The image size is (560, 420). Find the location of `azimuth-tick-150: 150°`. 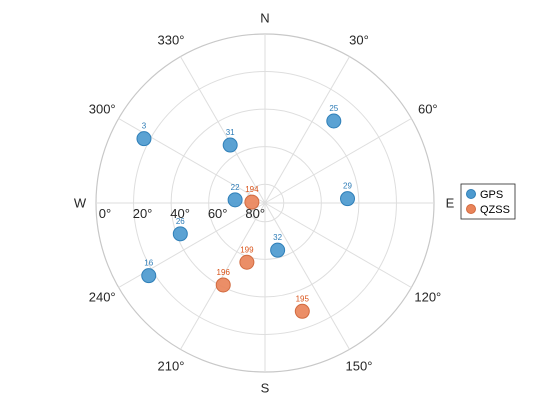

azimuth-tick-150: 150° is located at coordinates (359, 365).